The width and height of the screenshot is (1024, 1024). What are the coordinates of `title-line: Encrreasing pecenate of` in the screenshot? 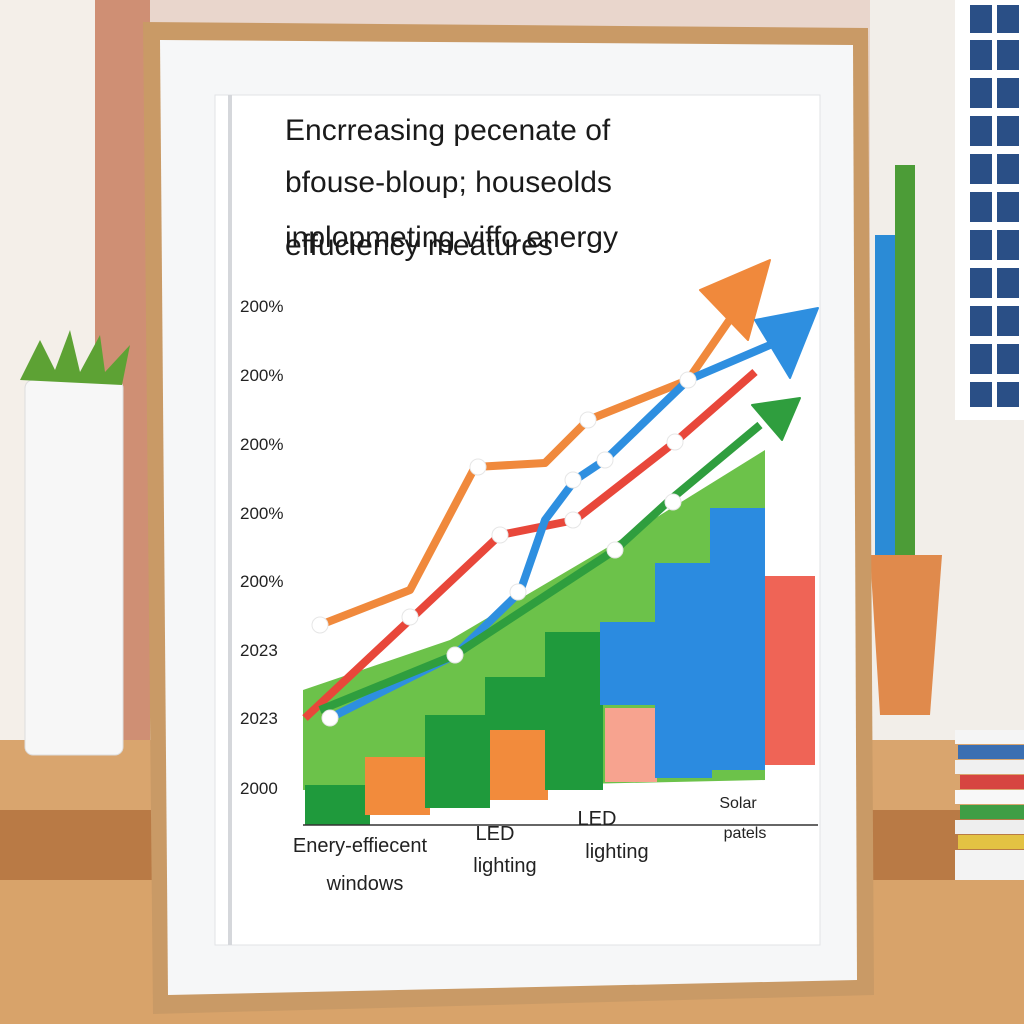 It's located at (448, 130).